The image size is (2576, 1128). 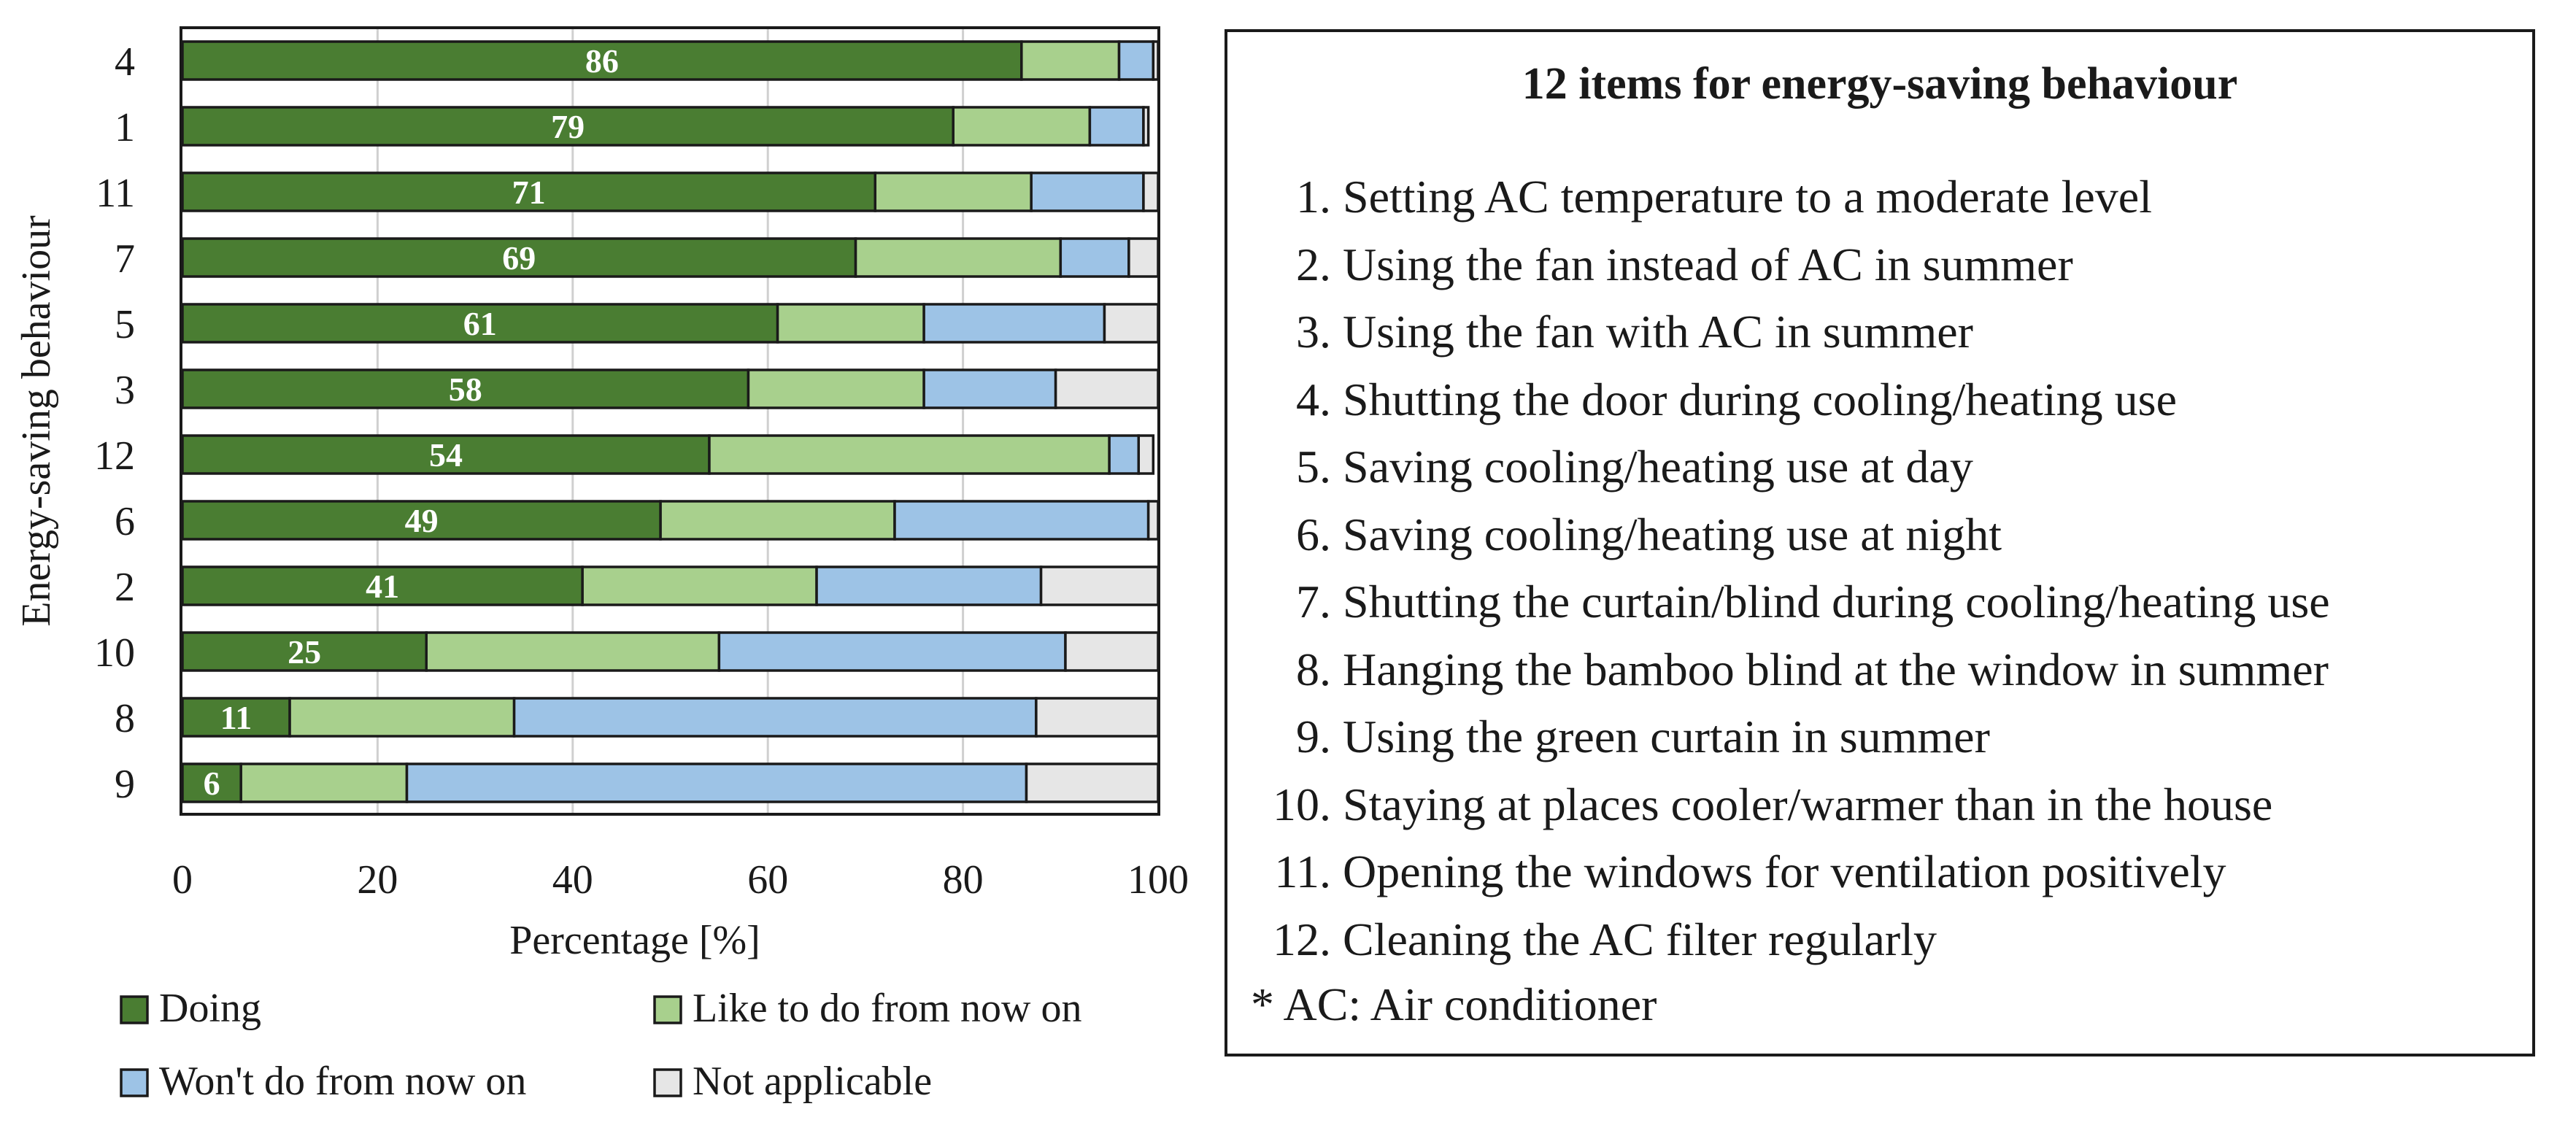 What do you see at coordinates (573, 651) in the screenshot?
I see `bar-10-like-to-do-from-now-on` at bounding box center [573, 651].